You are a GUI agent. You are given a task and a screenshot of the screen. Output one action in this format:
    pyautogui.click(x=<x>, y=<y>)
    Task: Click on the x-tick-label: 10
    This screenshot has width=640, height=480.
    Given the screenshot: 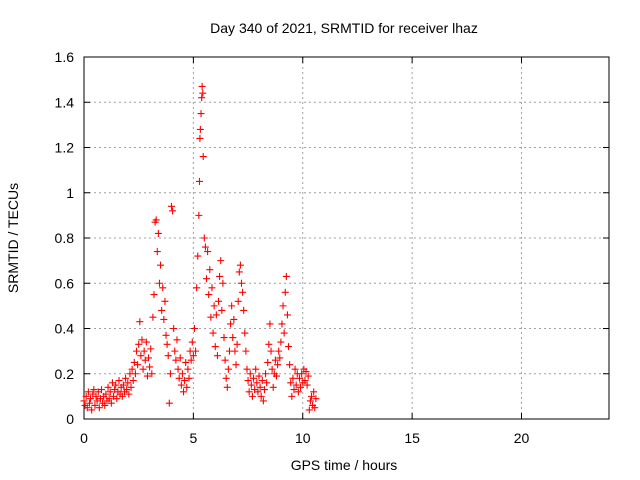 What is the action you would take?
    pyautogui.click(x=303, y=438)
    